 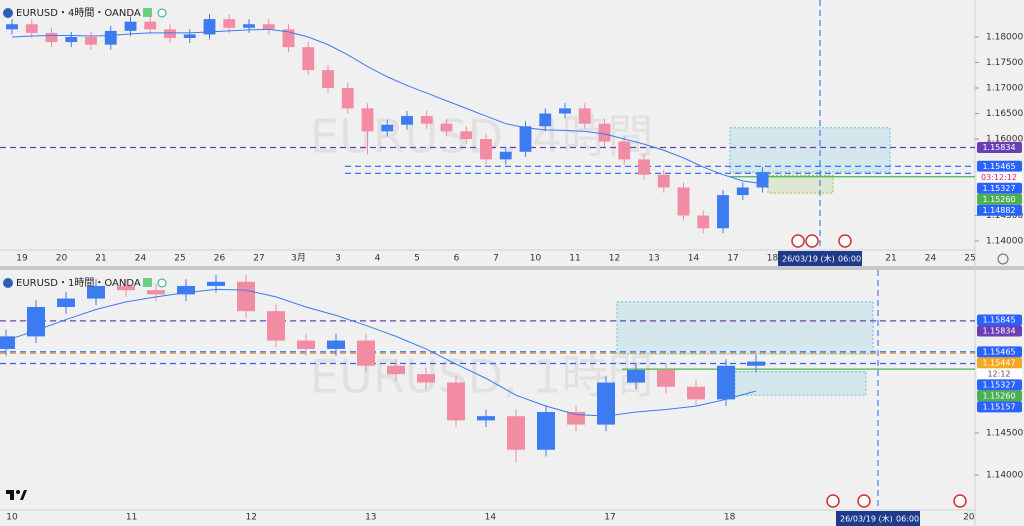 What do you see at coordinates (849, 259) in the screenshot?
I see `crosshair-time: 06:00` at bounding box center [849, 259].